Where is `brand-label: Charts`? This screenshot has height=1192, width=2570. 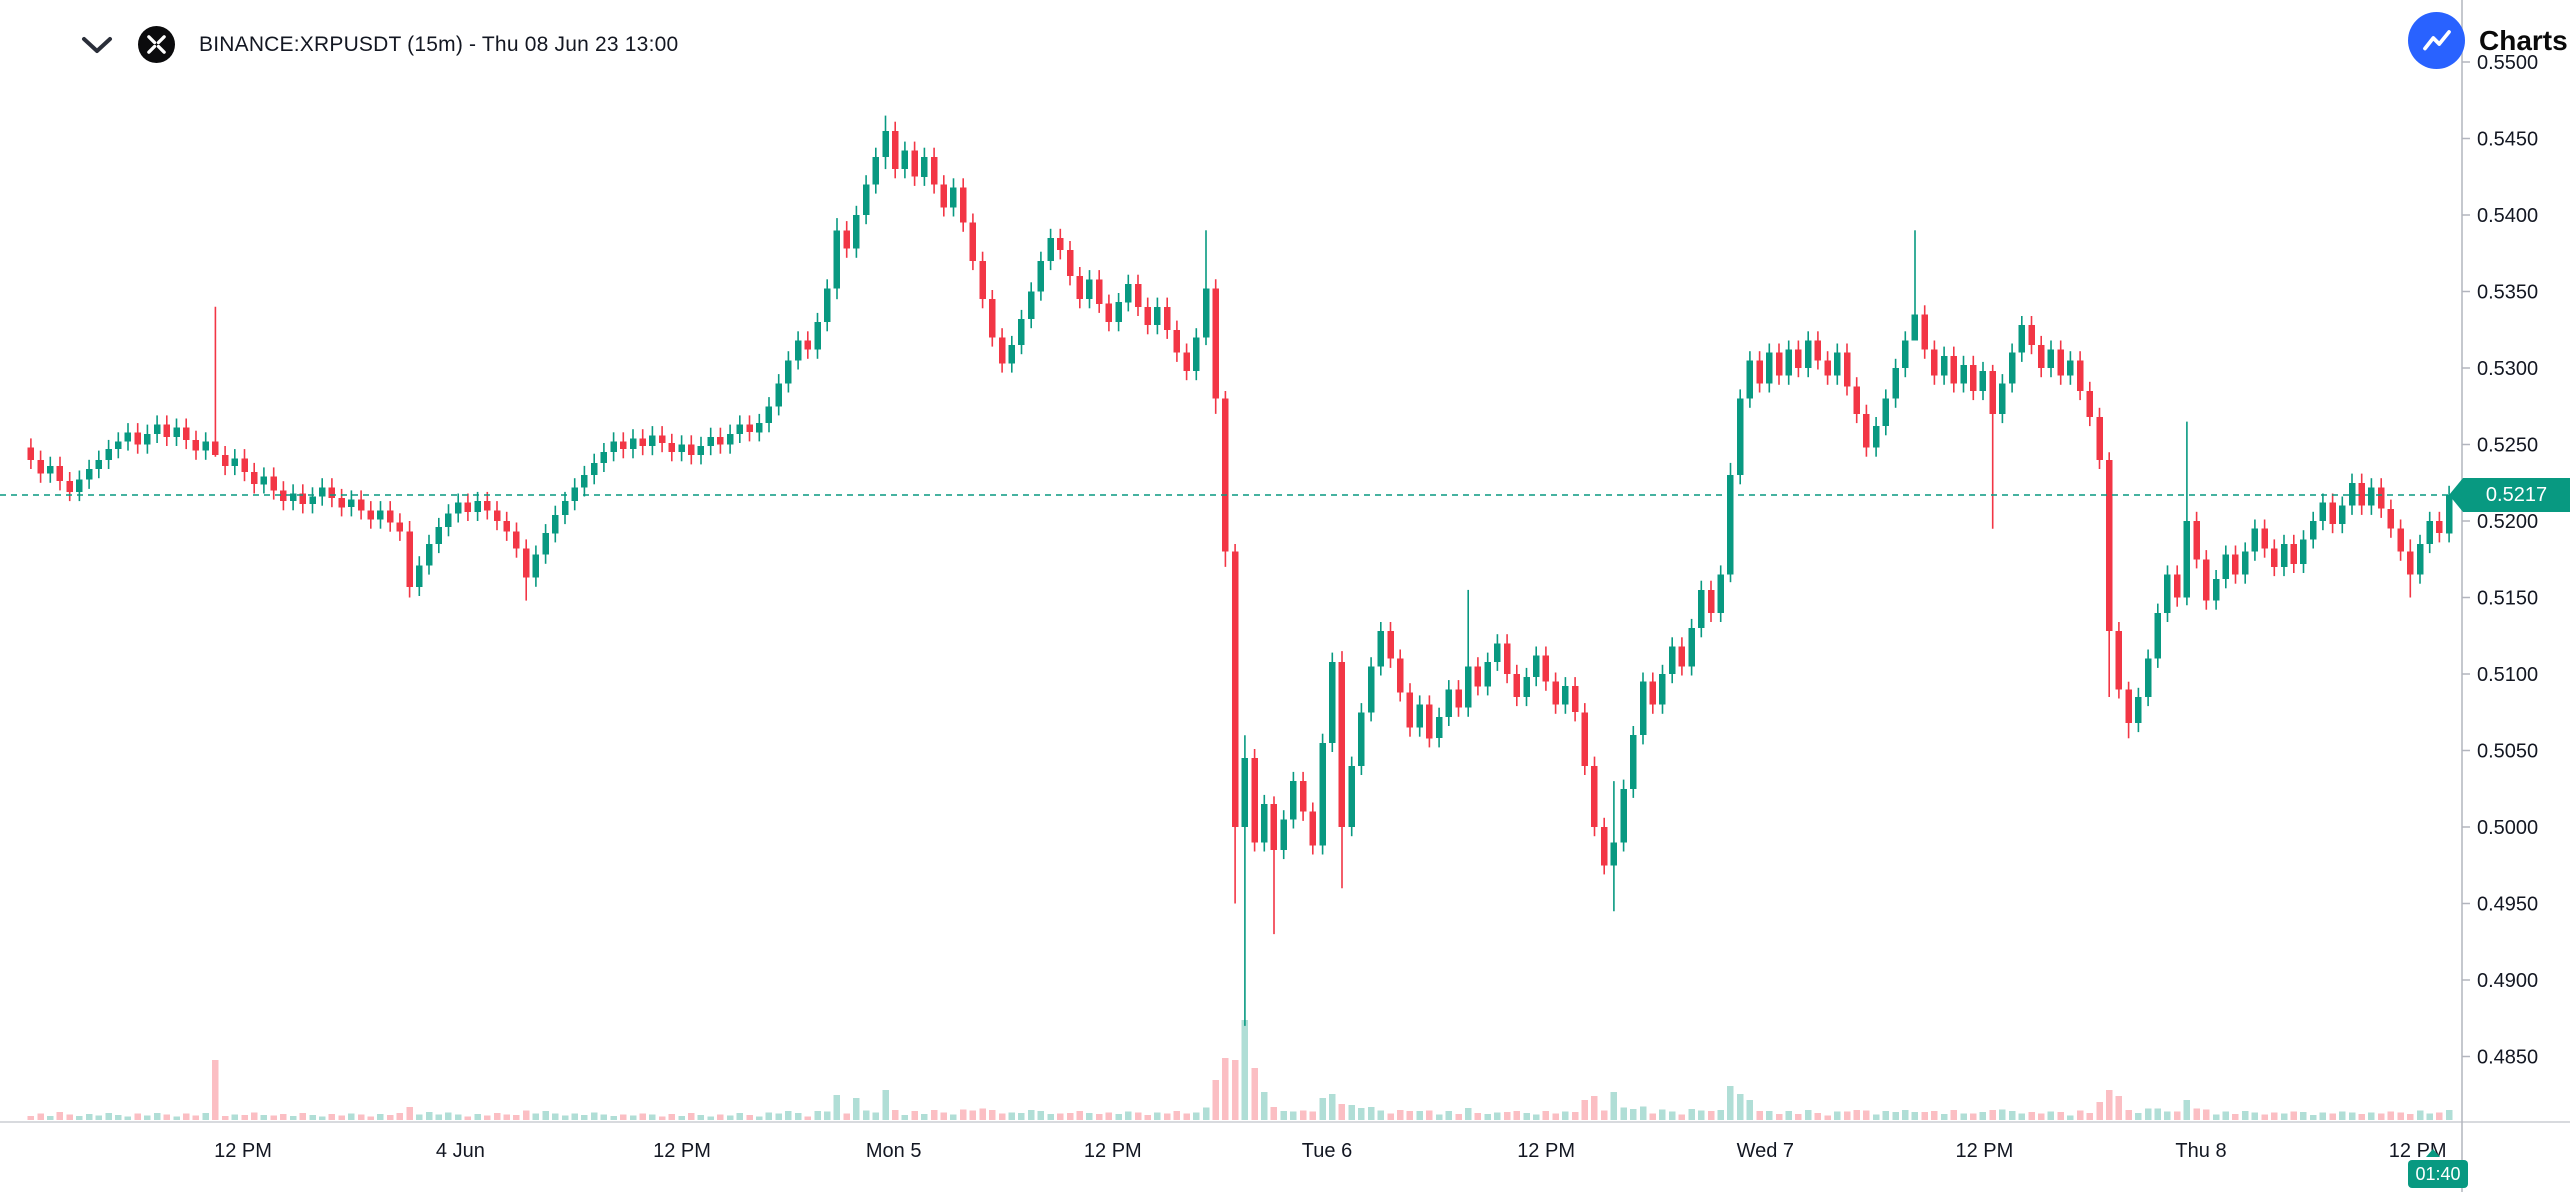 brand-label: Charts is located at coordinates (2523, 40).